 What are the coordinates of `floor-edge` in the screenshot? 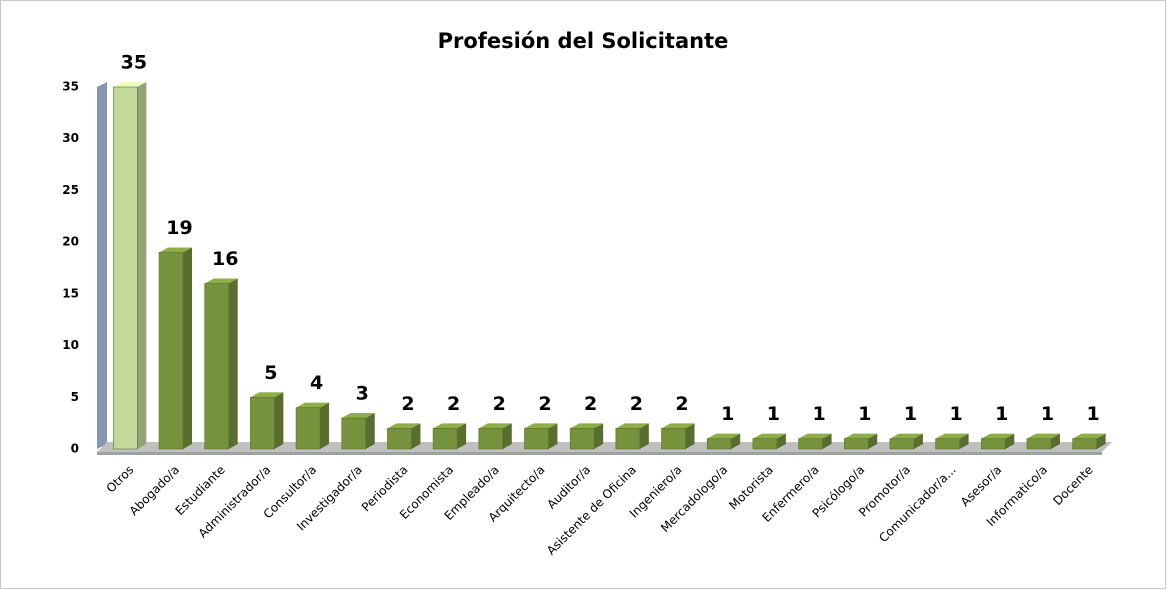 It's located at (599, 453).